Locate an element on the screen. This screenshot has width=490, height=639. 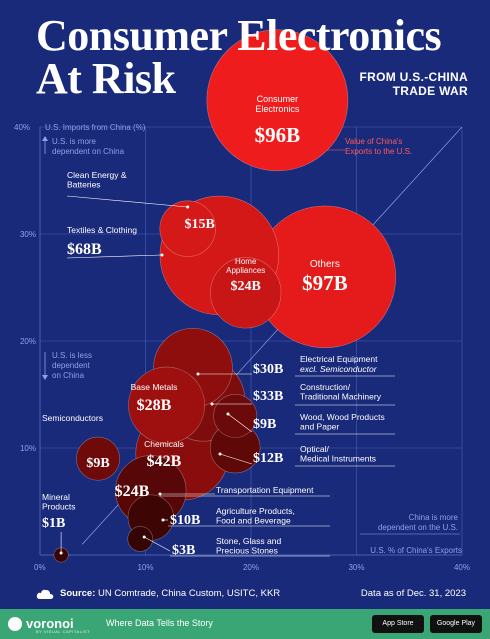
leader-optical is located at coordinates (236, 459).